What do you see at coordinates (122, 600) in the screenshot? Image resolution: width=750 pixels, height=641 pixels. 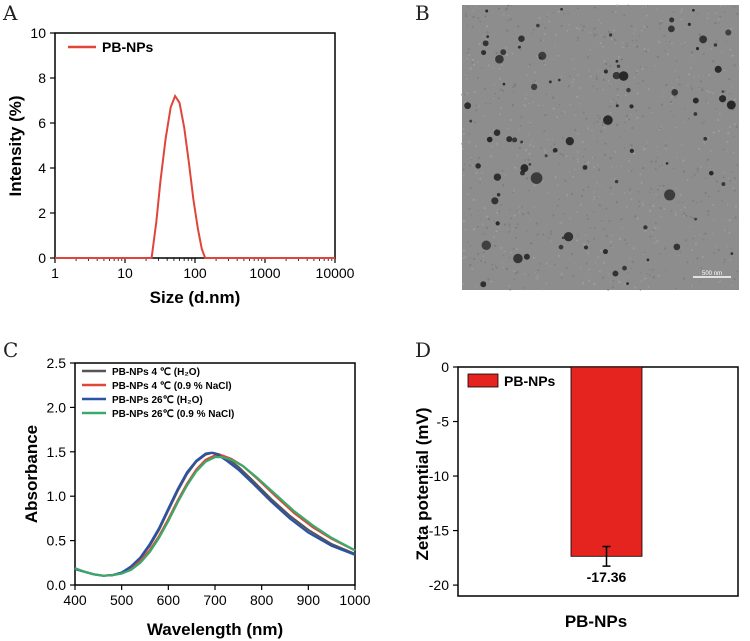 I see `x-tick-label-c: 500` at bounding box center [122, 600].